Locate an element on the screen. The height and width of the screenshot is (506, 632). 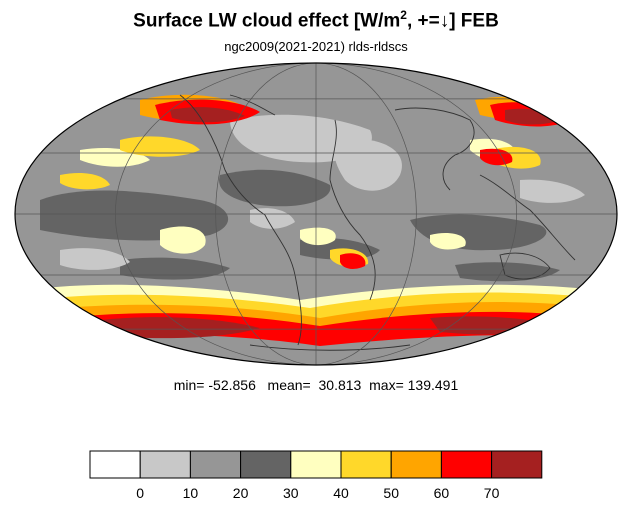
min-value: -52.856 is located at coordinates (232, 385).